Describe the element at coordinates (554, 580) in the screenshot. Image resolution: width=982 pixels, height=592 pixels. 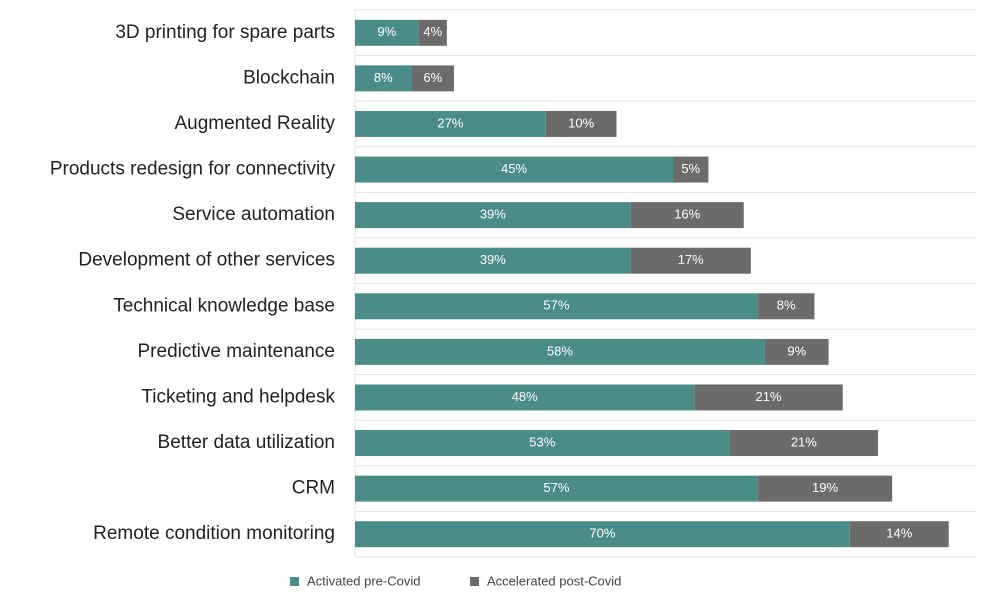
I see `legend-label: Accelerated post-Covid` at that location.